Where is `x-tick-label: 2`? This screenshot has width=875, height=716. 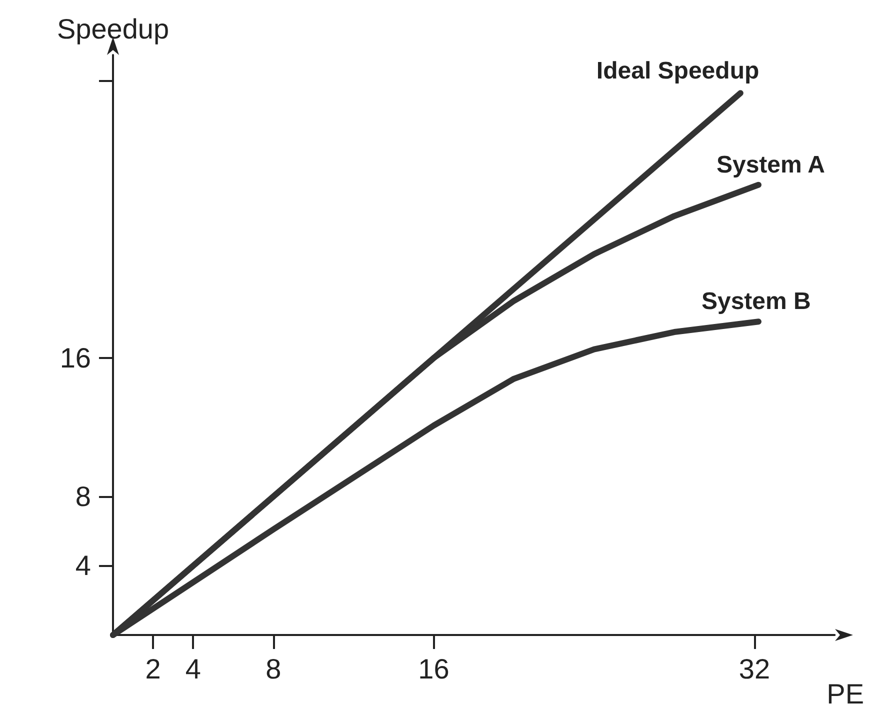
x-tick-label: 2 is located at coordinates (153, 669).